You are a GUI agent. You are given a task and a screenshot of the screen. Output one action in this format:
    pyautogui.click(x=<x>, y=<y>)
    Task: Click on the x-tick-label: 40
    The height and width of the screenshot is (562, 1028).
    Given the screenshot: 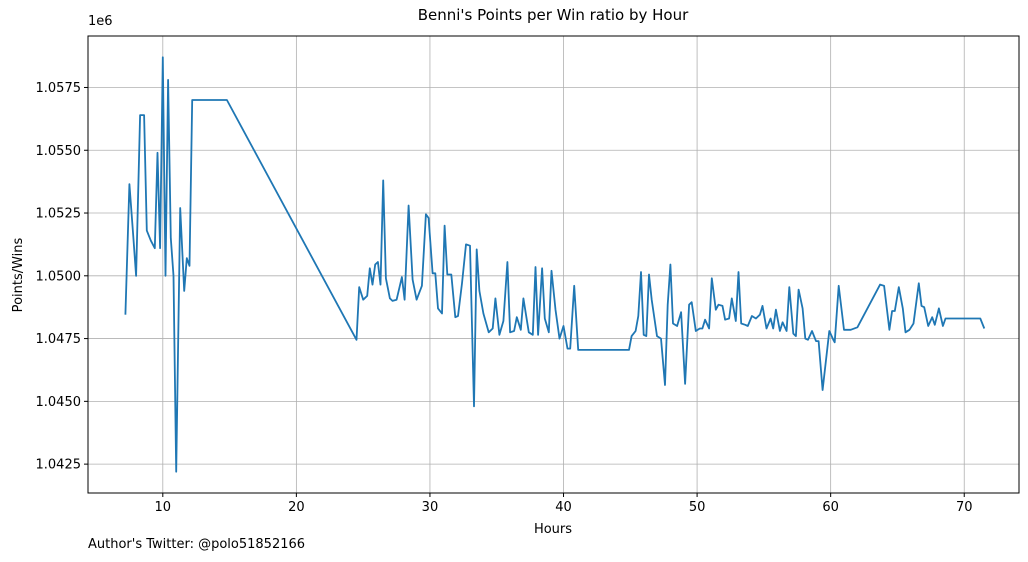 What is the action you would take?
    pyautogui.click(x=563, y=507)
    